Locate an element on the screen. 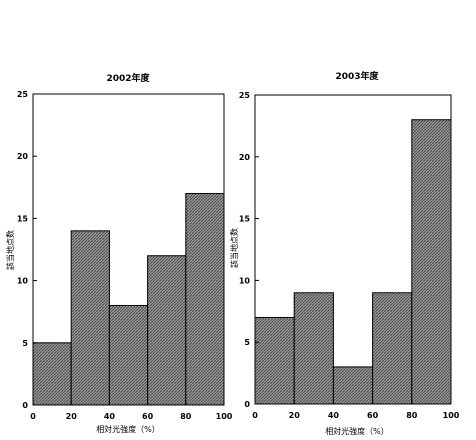 This screenshot has width=476, height=440. chart-title-2003: 2003年度 is located at coordinates (357, 76).